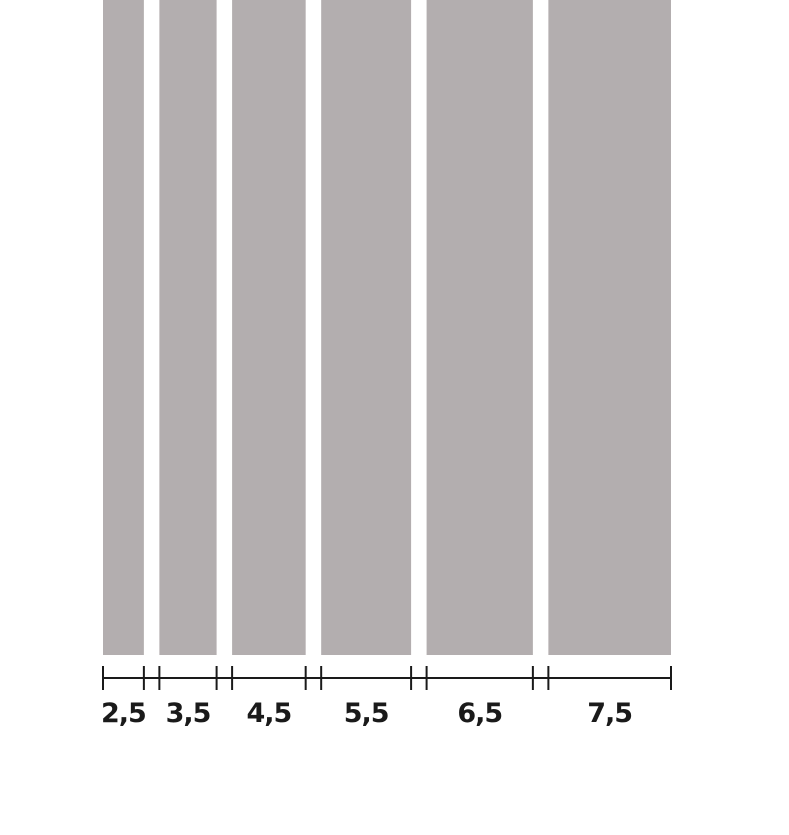 This screenshot has width=789, height=835. I want to click on width-label: 4,5, so click(268, 713).